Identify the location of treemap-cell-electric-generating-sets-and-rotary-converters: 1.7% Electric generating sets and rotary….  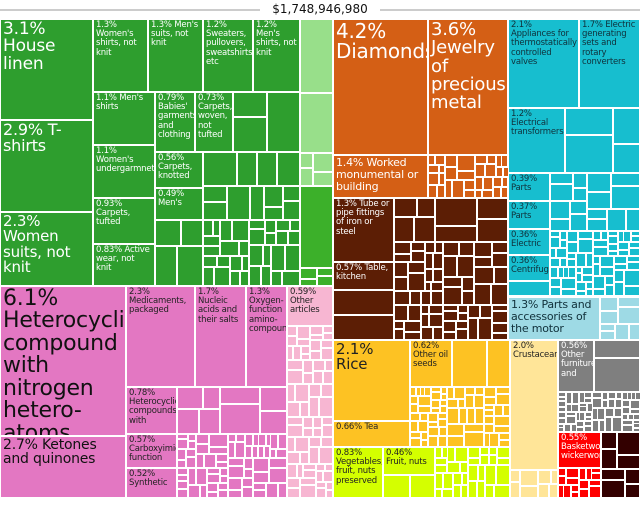
(609, 63).